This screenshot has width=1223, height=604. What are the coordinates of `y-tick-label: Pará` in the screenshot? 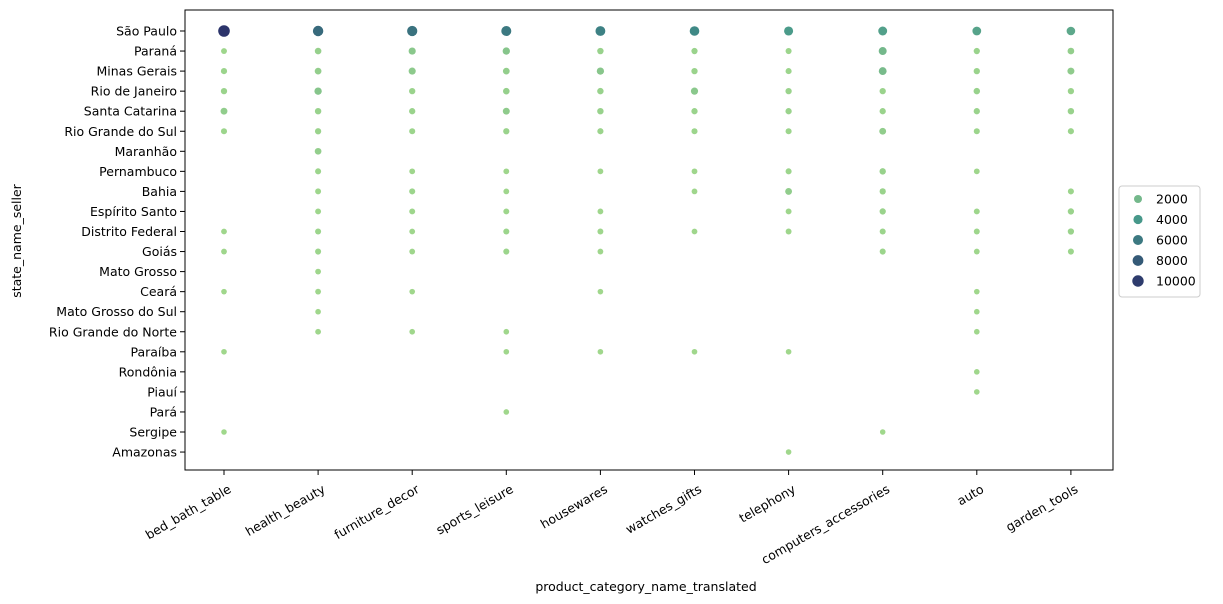 It's located at (163, 411).